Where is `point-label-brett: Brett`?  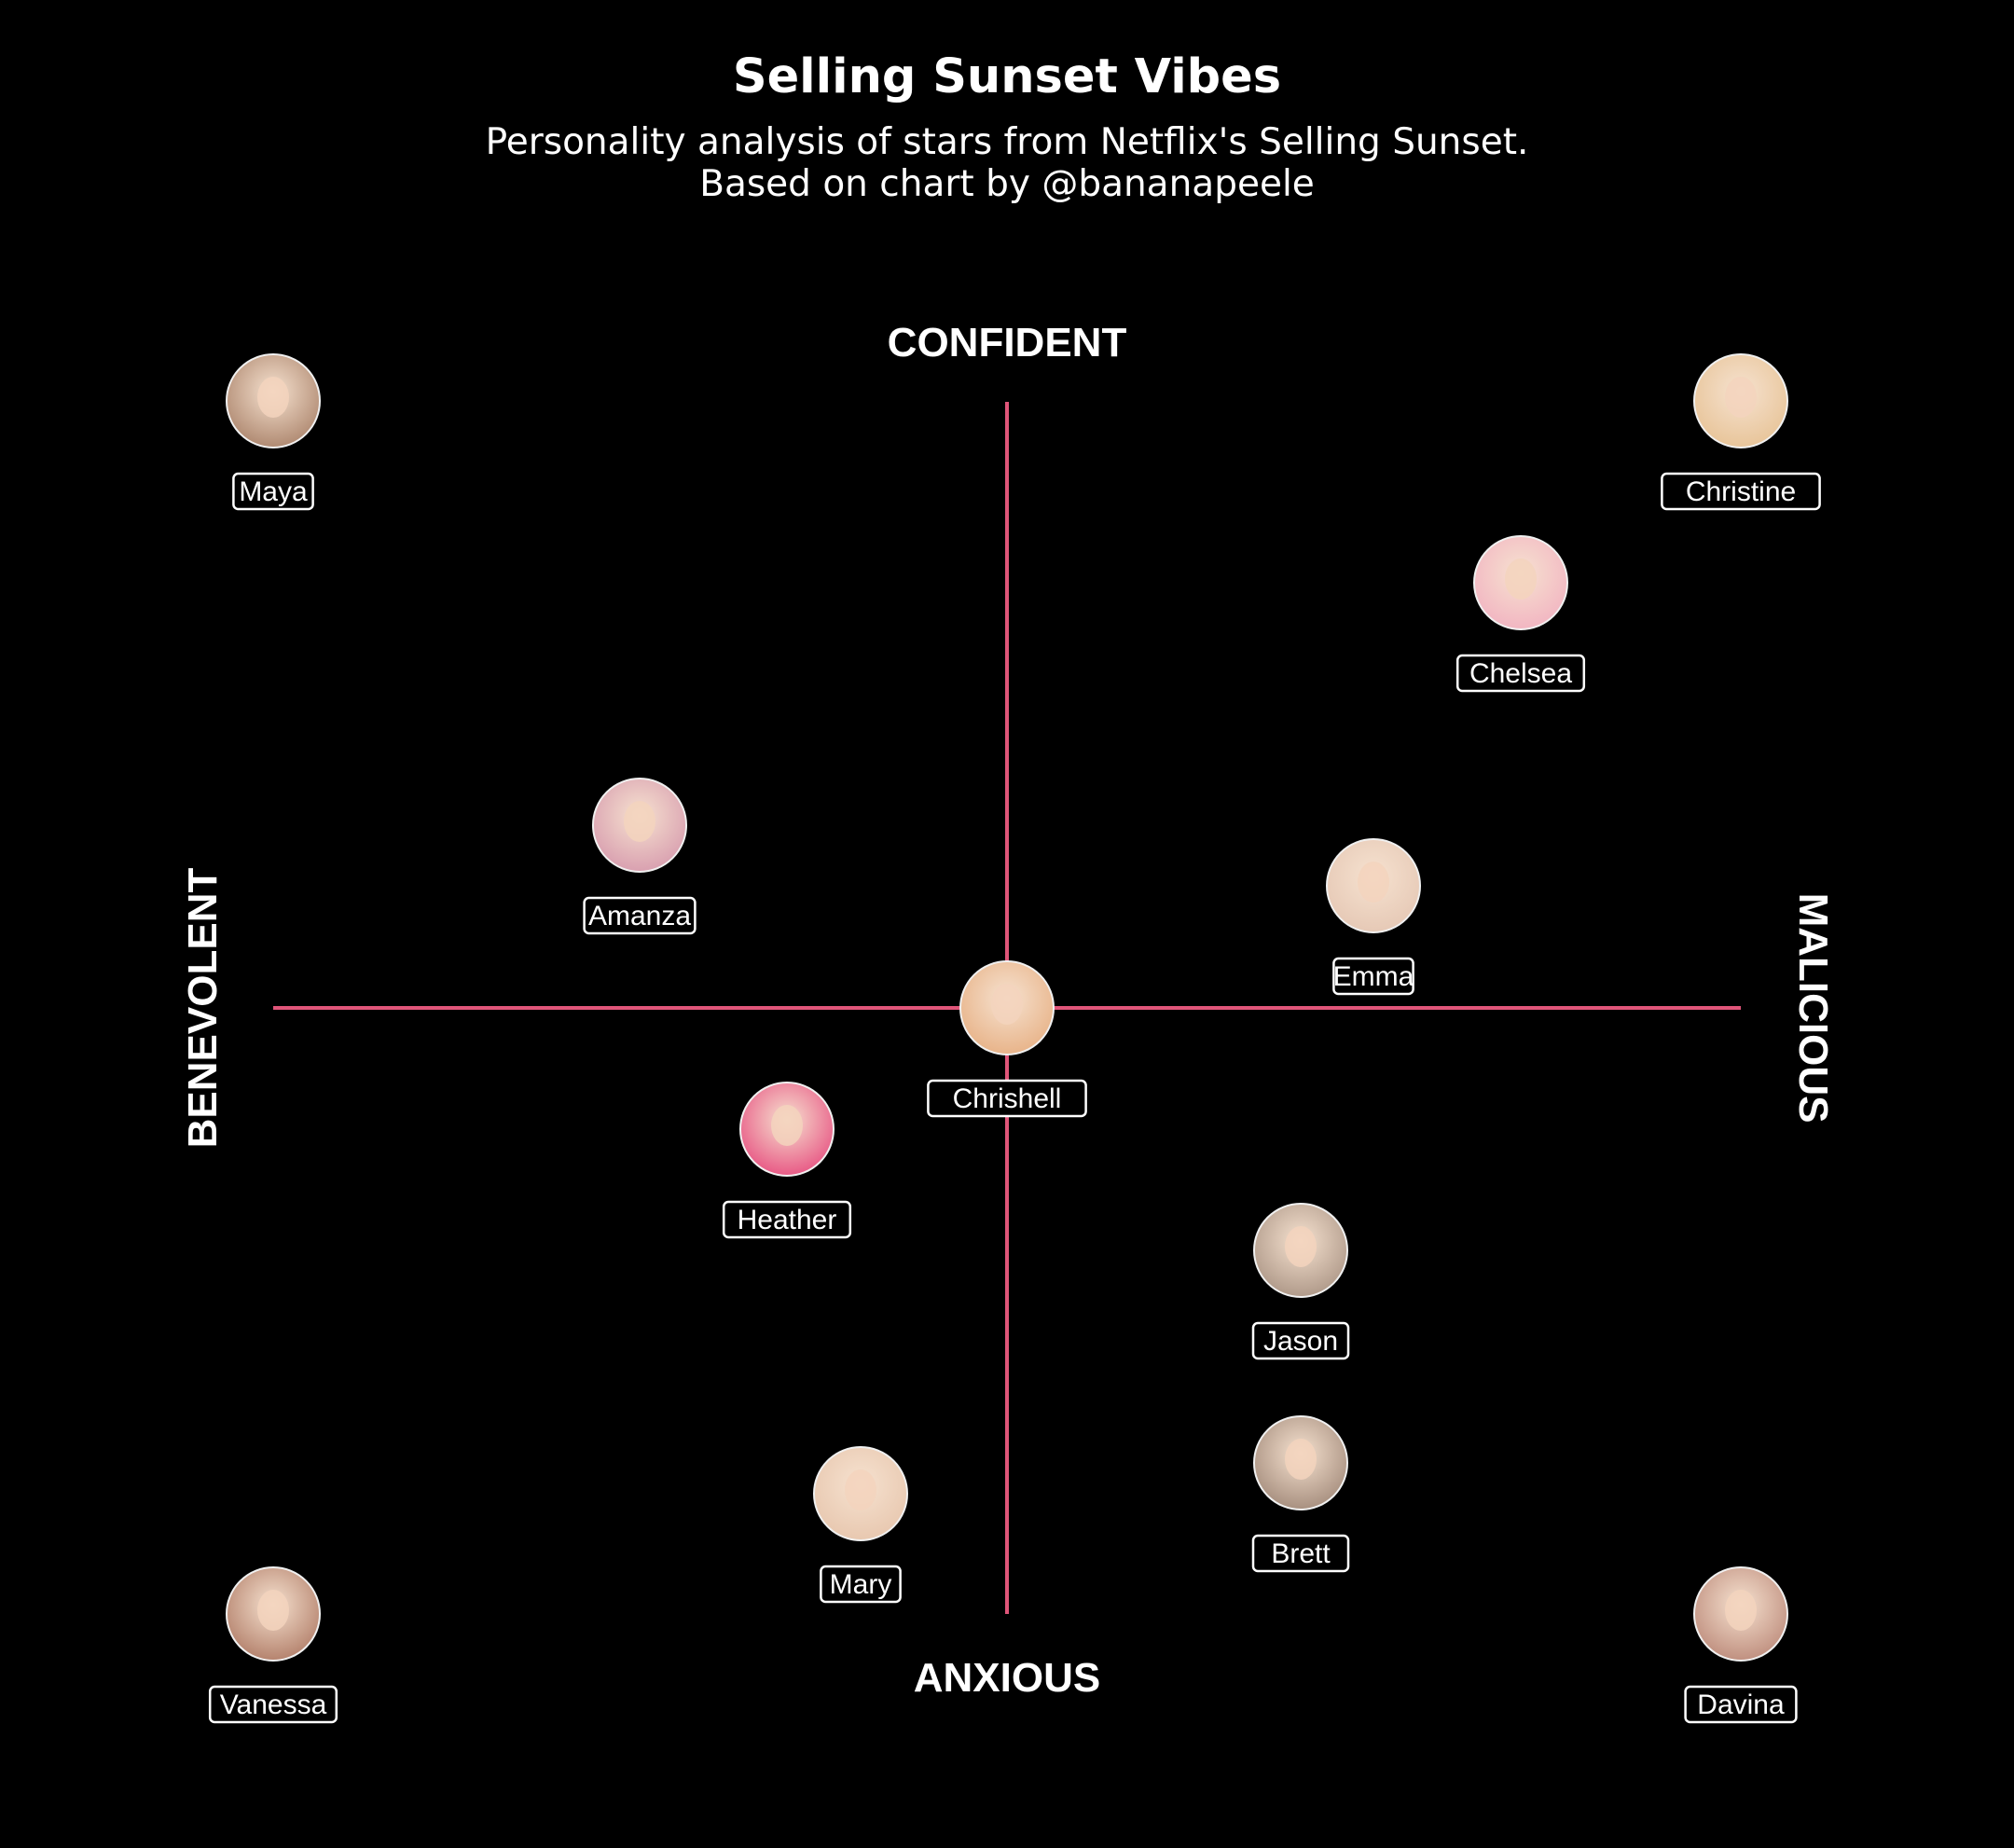
point-label-brett: Brett is located at coordinates (1301, 1553).